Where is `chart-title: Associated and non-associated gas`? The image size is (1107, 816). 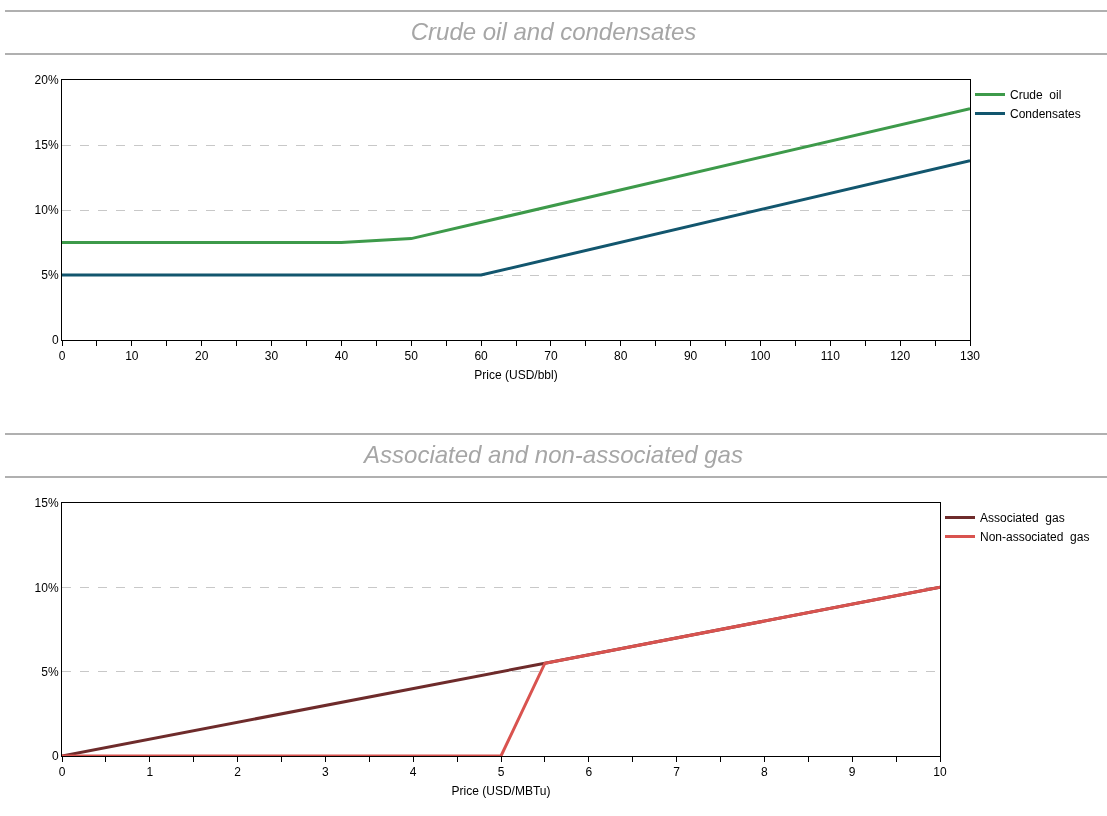 chart-title: Associated and non-associated gas is located at coordinates (553, 455).